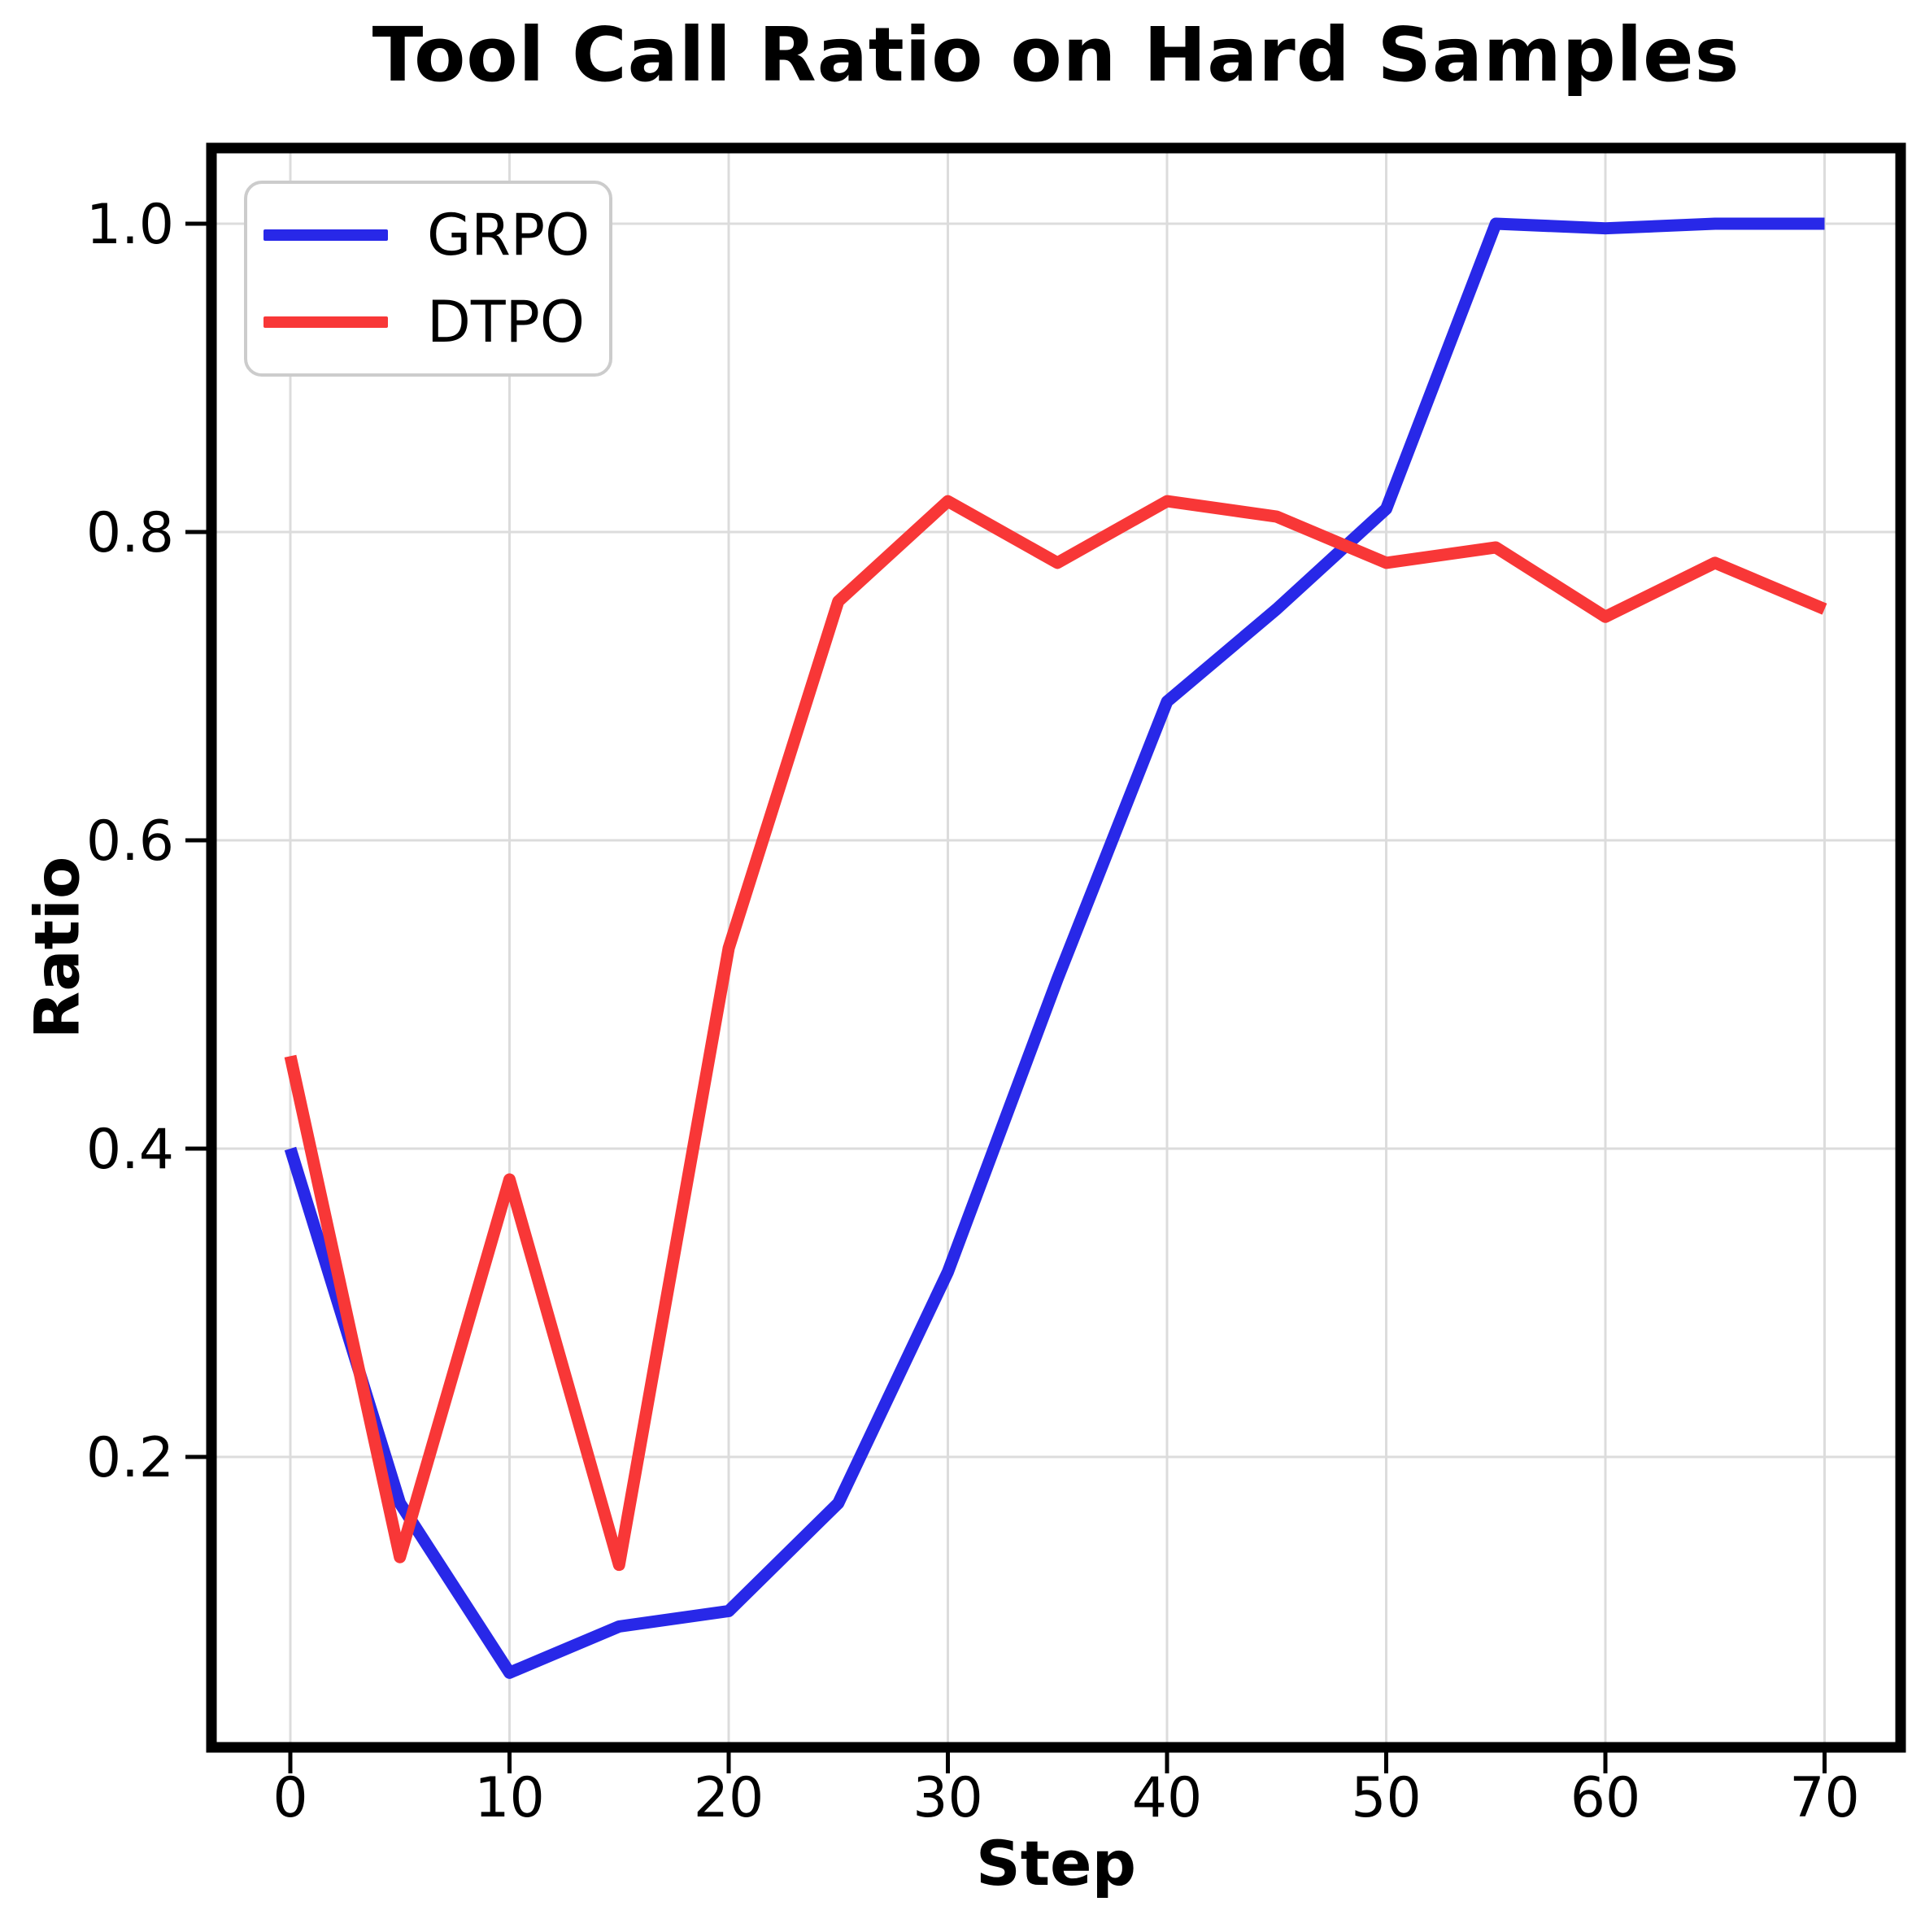 The width and height of the screenshot is (1925, 1932). I want to click on svg-text: 0, so click(289, 1798).